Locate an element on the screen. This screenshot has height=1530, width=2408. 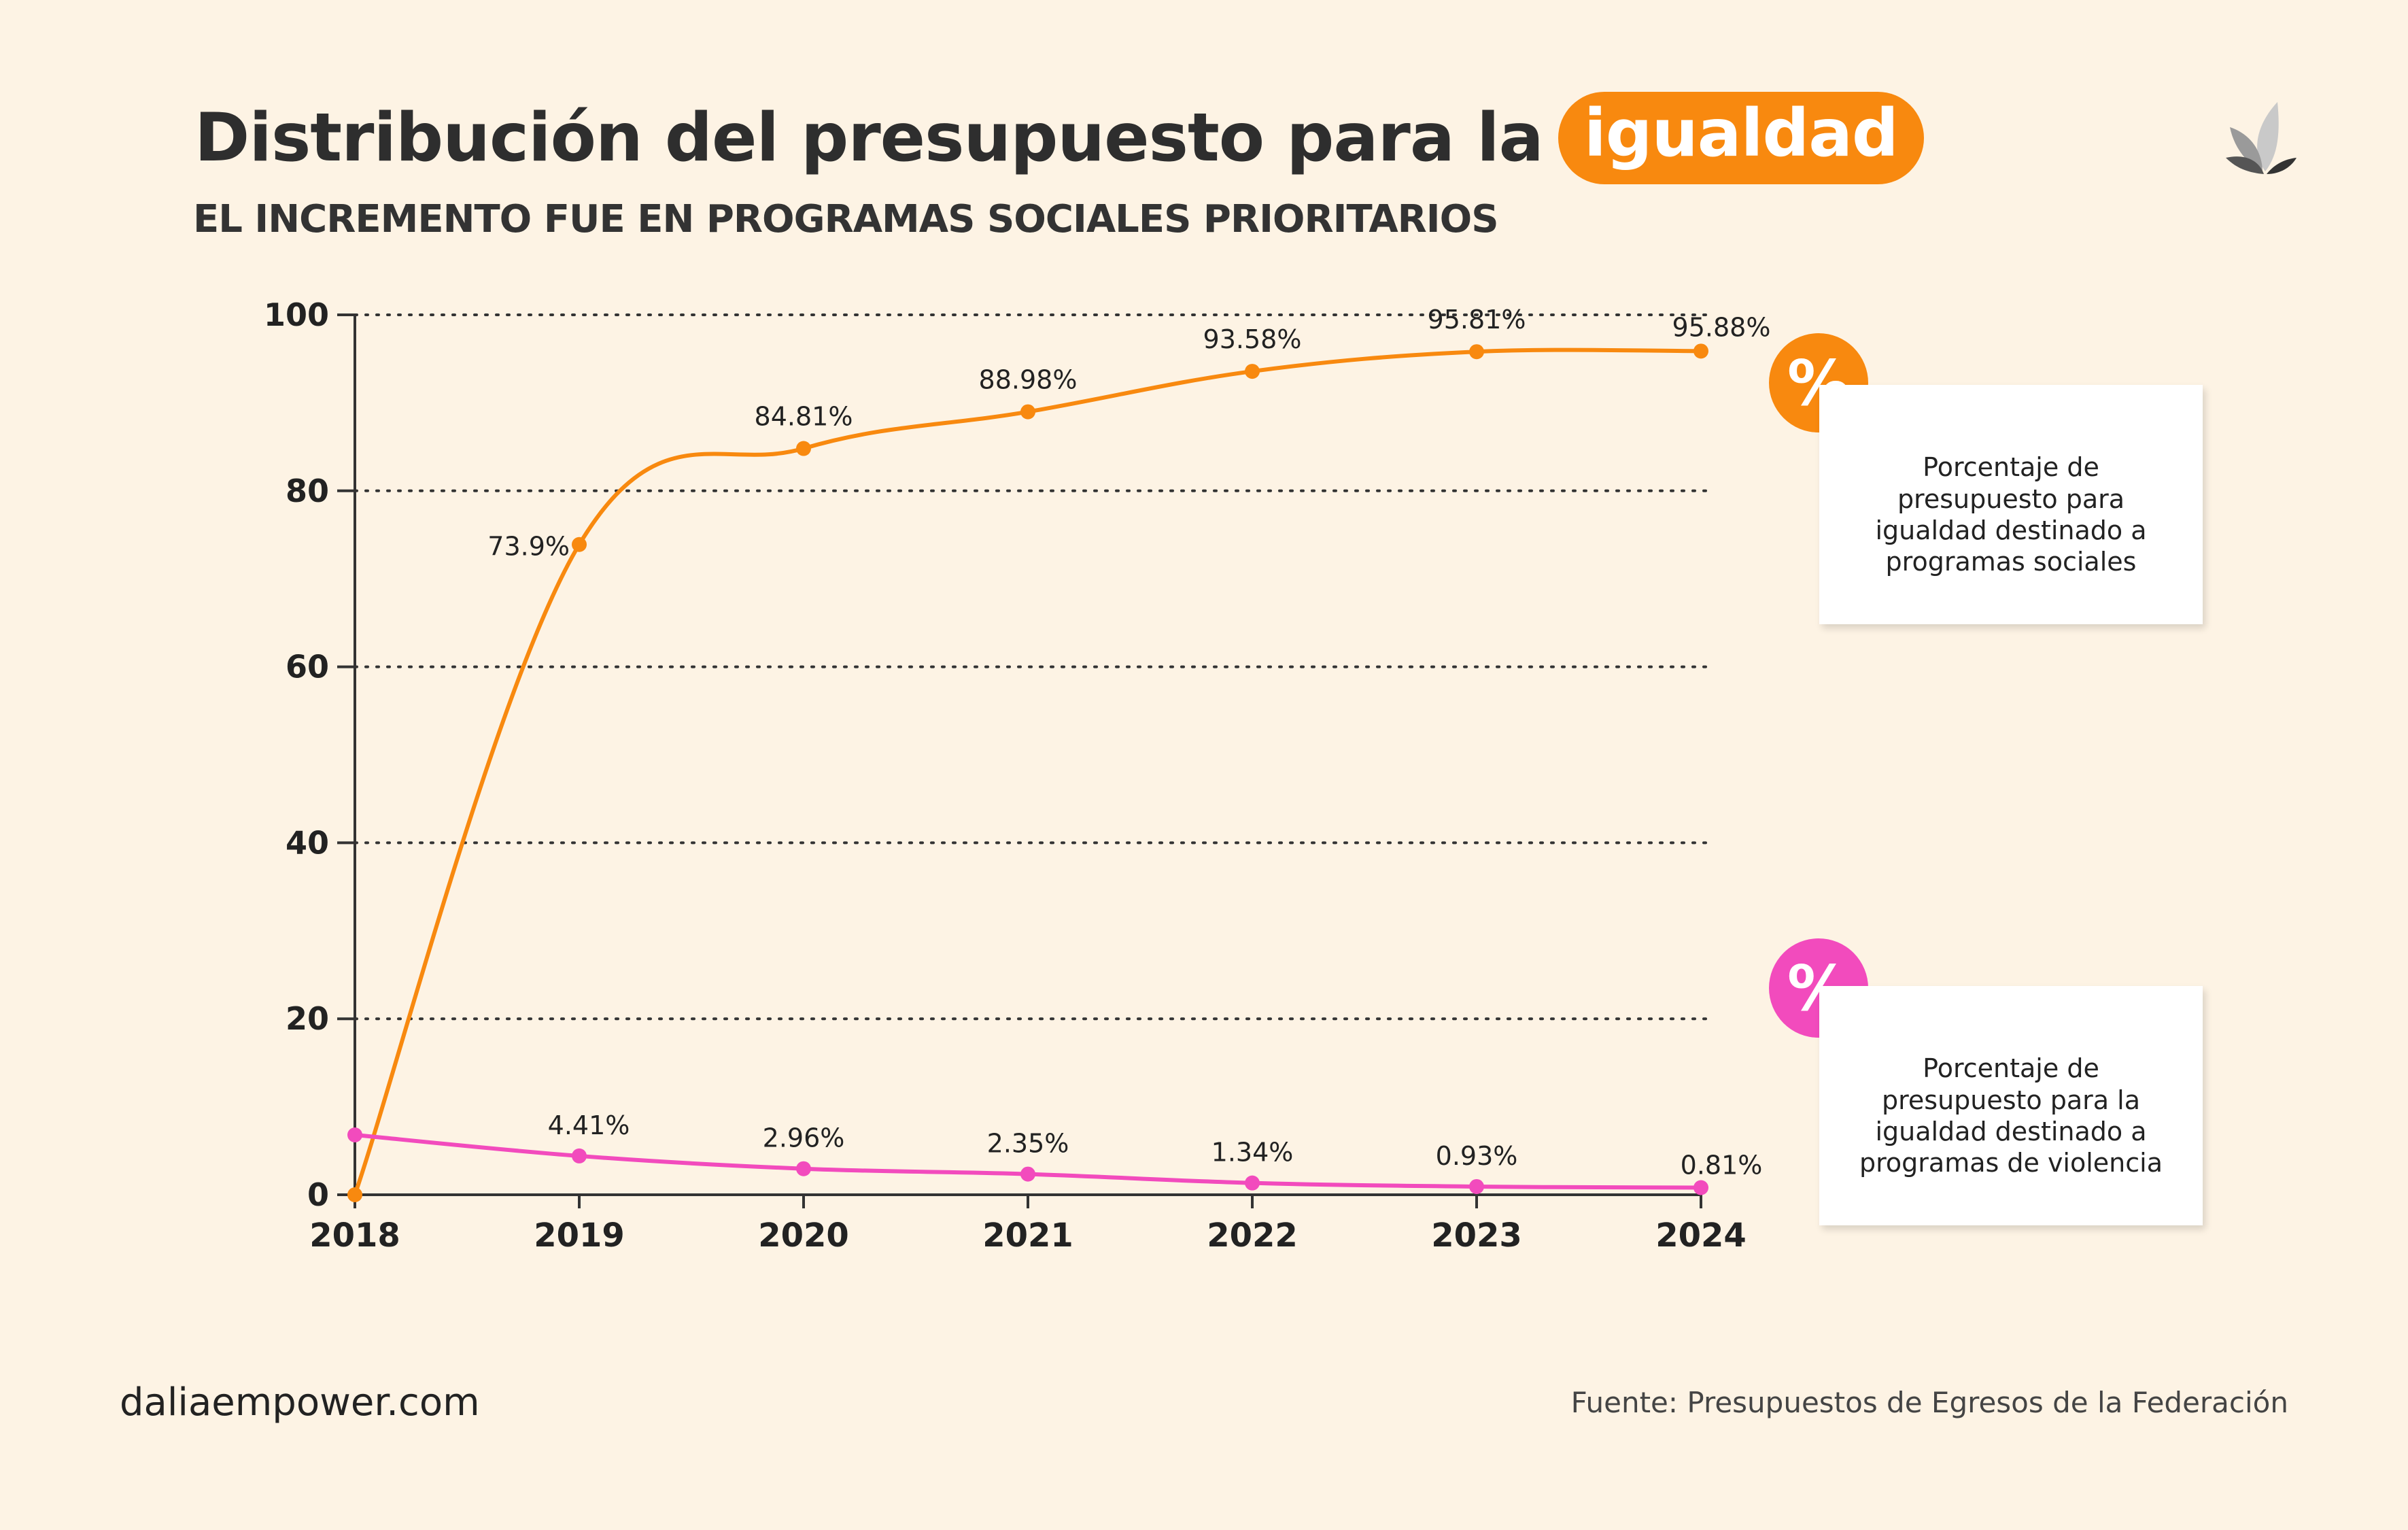
x-tick-label: 2021 is located at coordinates (1027, 1236).